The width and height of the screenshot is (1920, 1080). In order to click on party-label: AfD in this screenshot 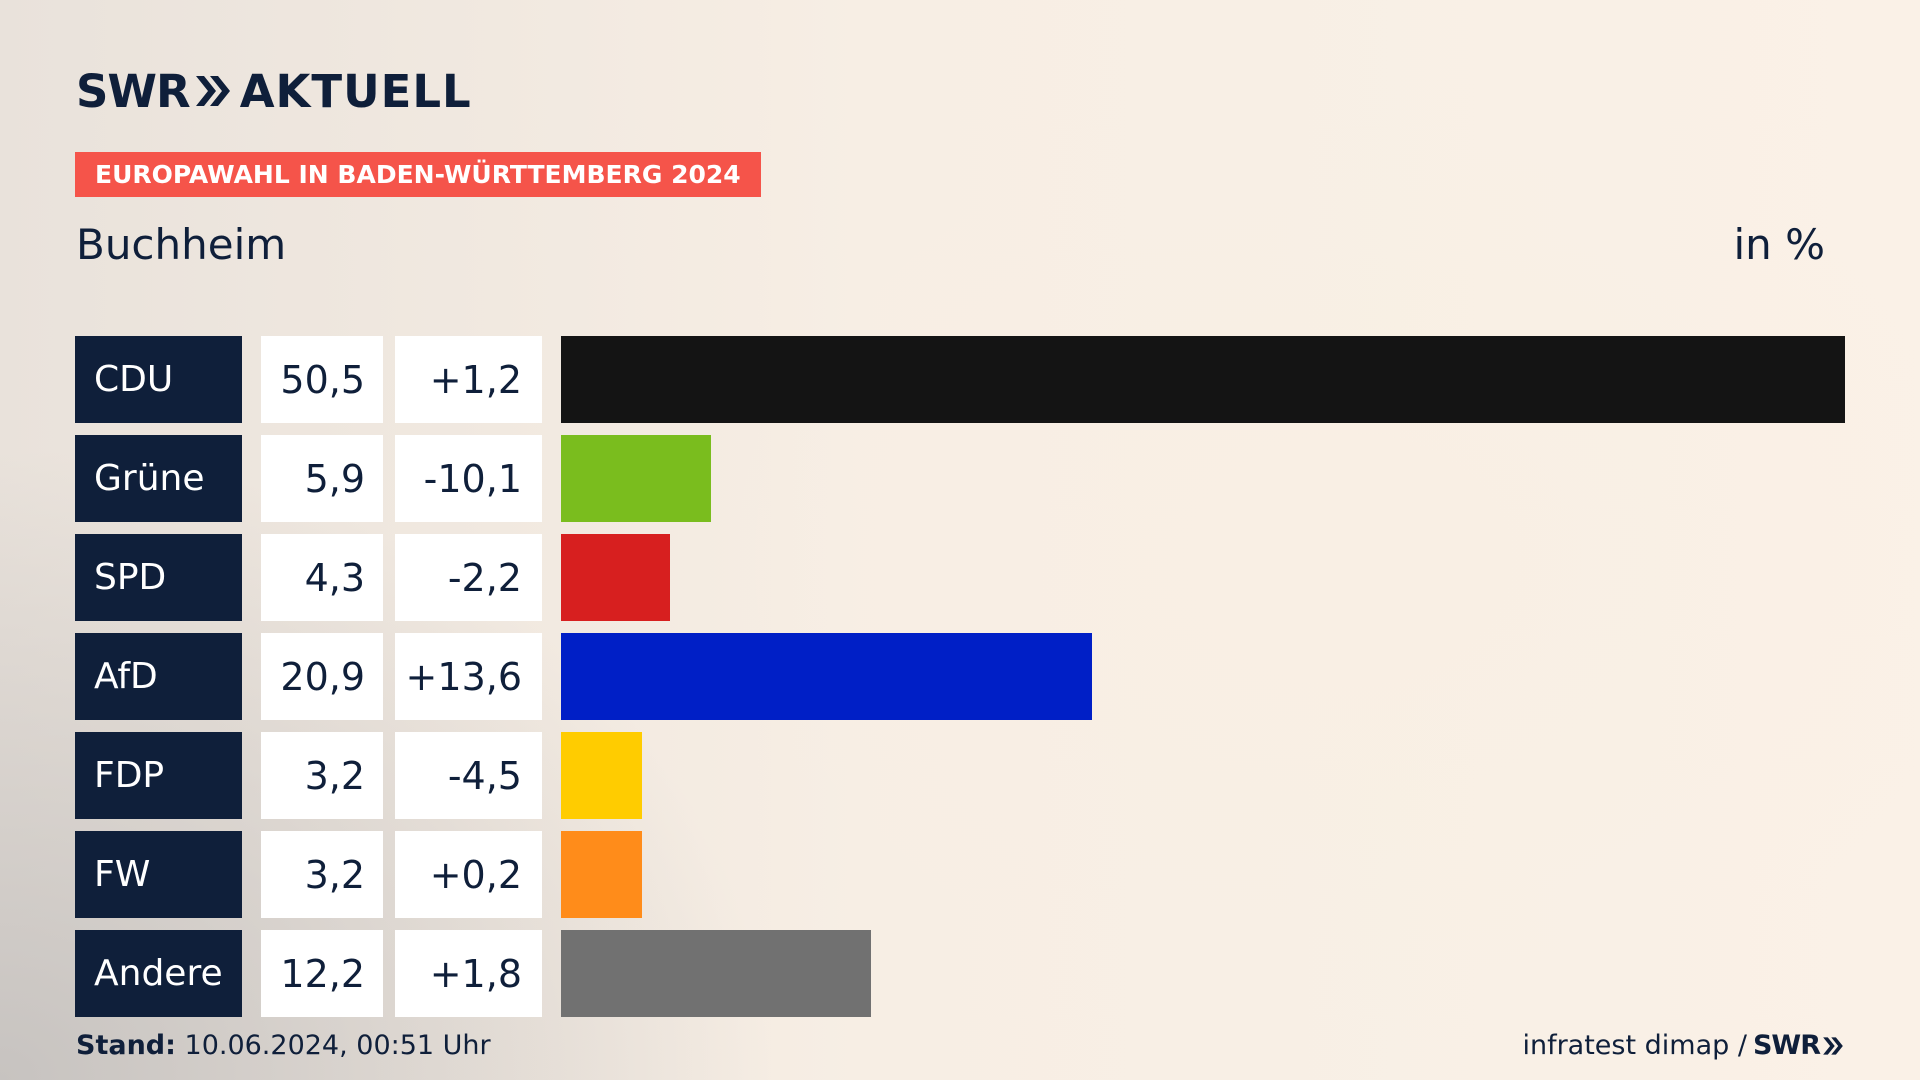, I will do `click(158, 676)`.